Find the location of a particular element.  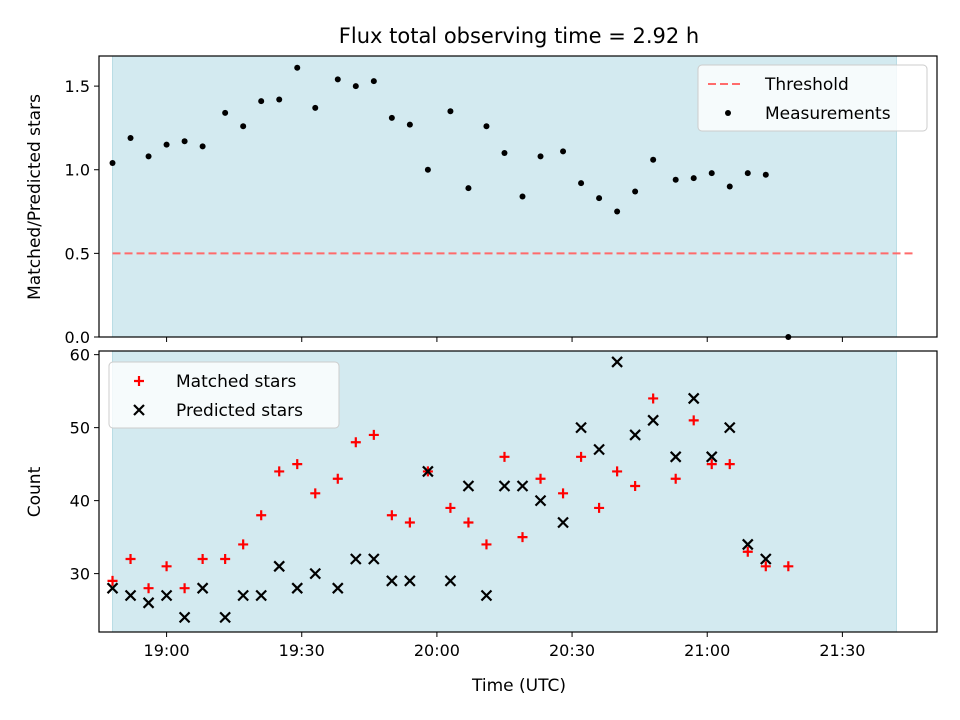

chart-title: Flux total observing time = 2.92 h is located at coordinates (519, 36).